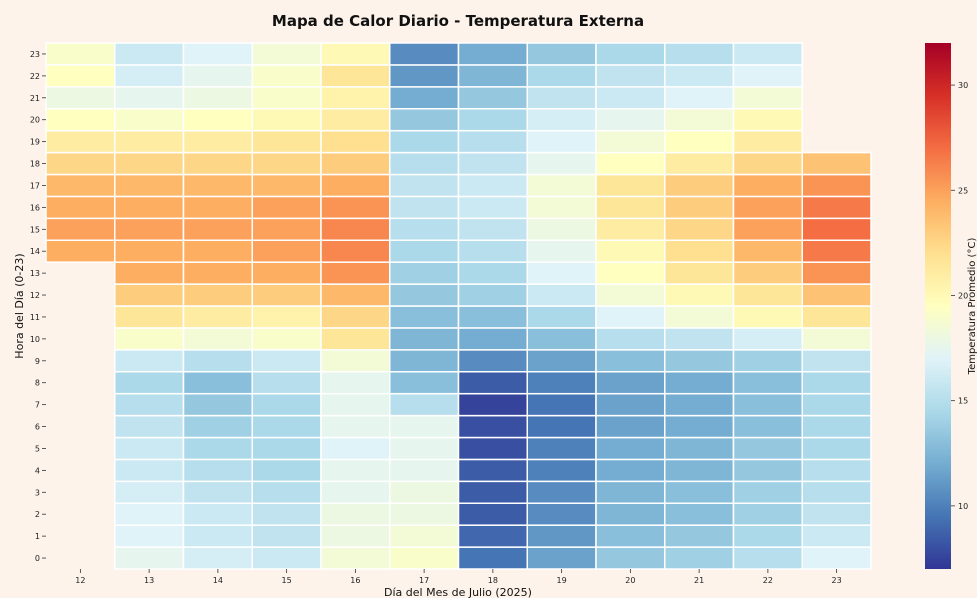  I want to click on y-tick-label: 10, so click(35, 339).